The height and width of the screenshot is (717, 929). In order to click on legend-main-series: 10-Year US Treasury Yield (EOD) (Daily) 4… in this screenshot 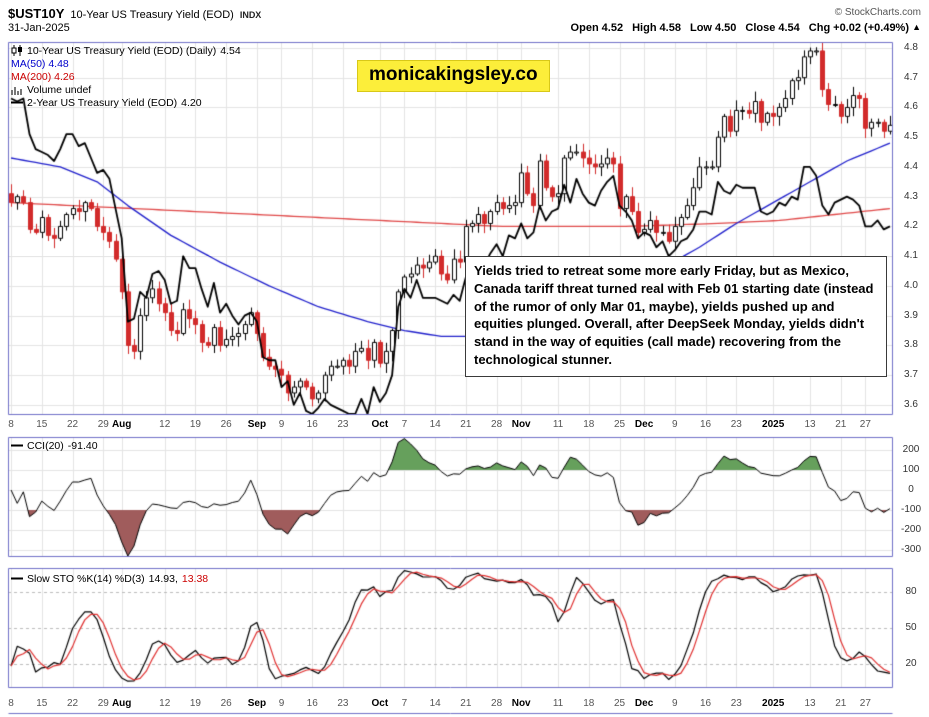, I will do `click(126, 50)`.